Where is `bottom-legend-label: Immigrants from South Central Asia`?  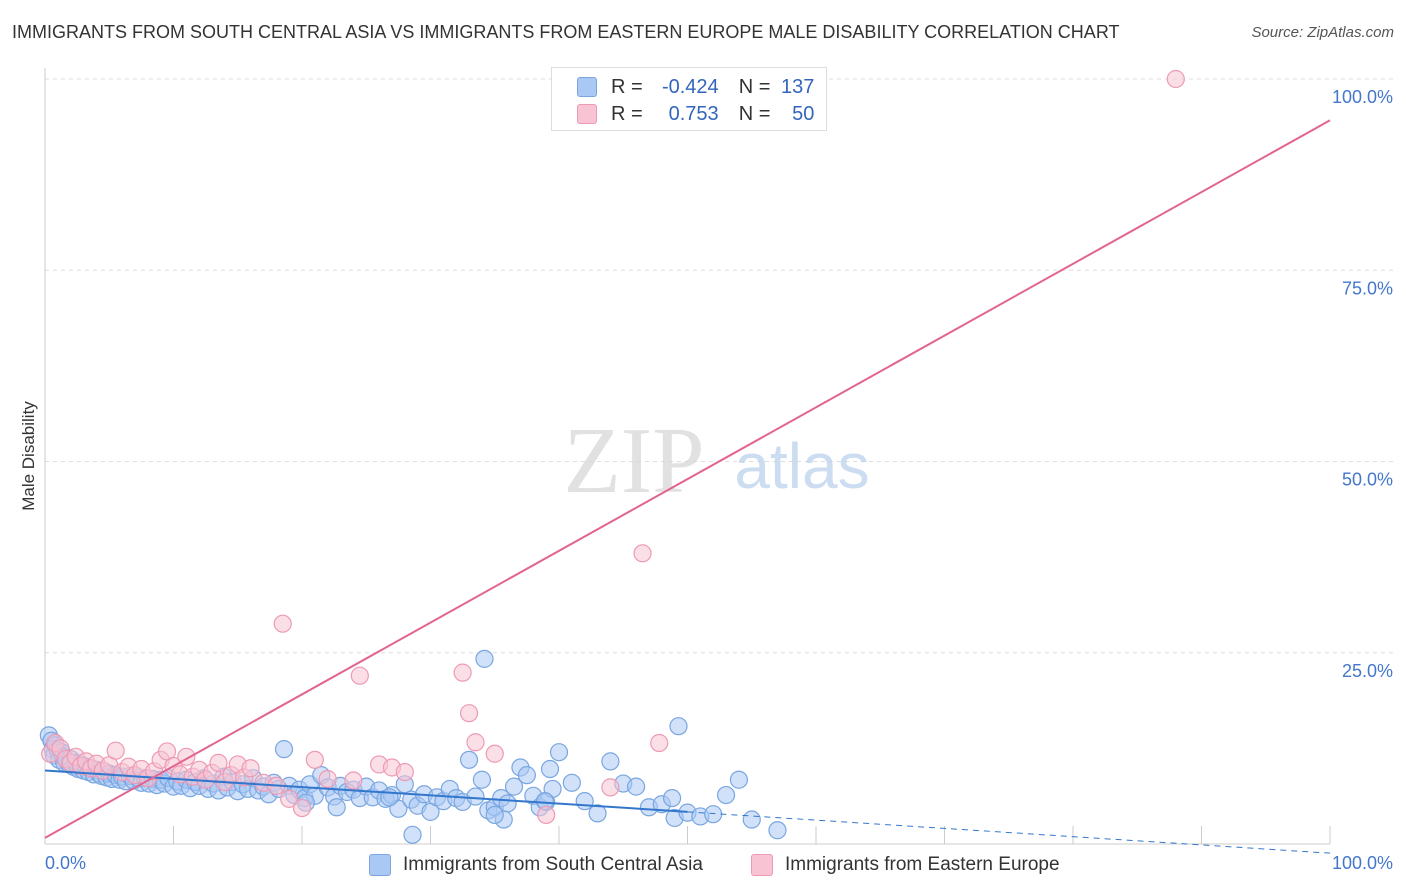 bottom-legend-label: Immigrants from South Central Asia is located at coordinates (553, 864).